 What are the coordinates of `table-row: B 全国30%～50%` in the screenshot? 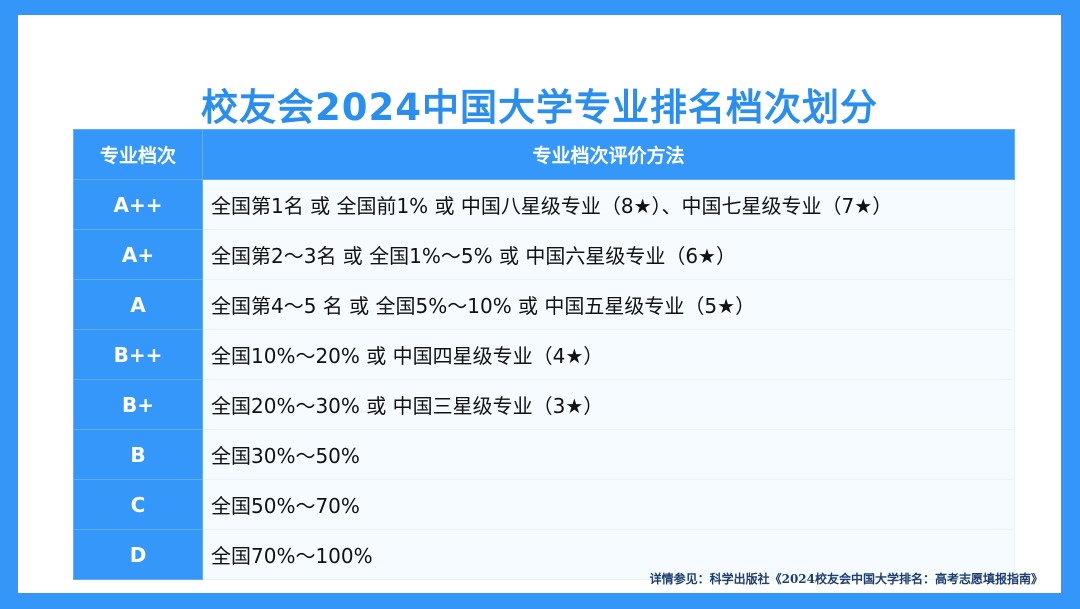 It's located at (544, 454).